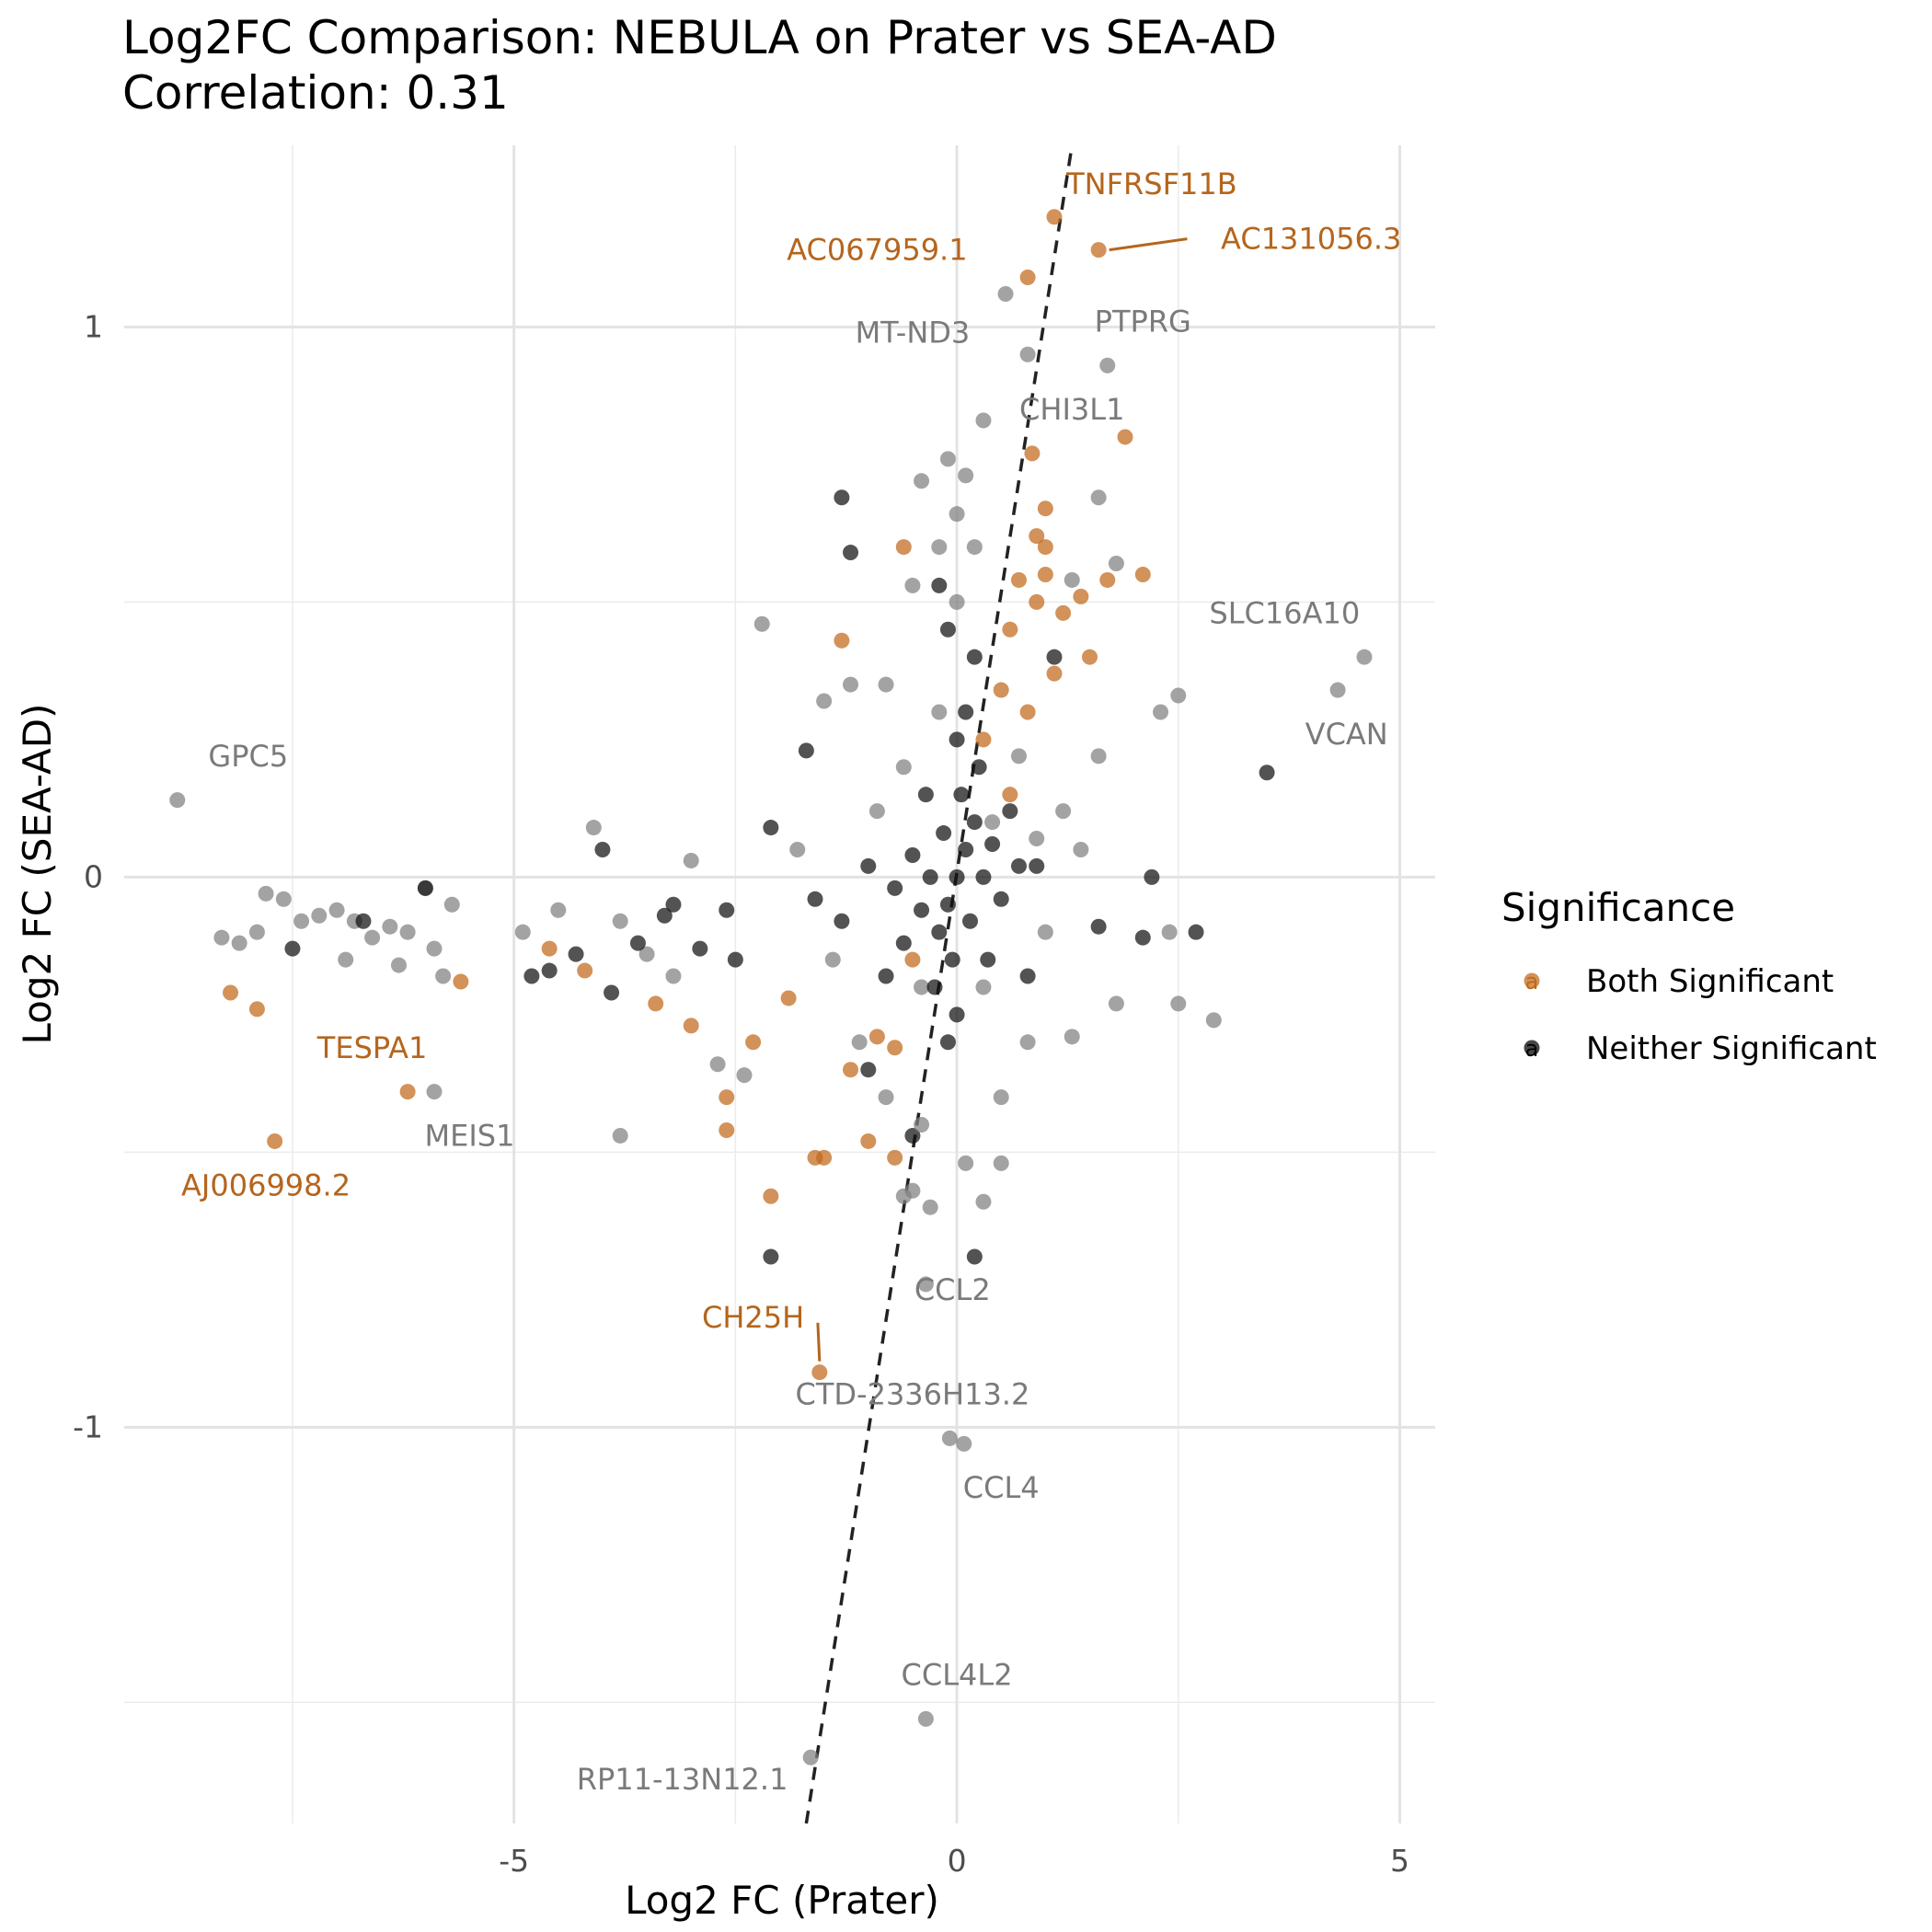  I want to click on gene-label: SLC16A10, so click(1284, 612).